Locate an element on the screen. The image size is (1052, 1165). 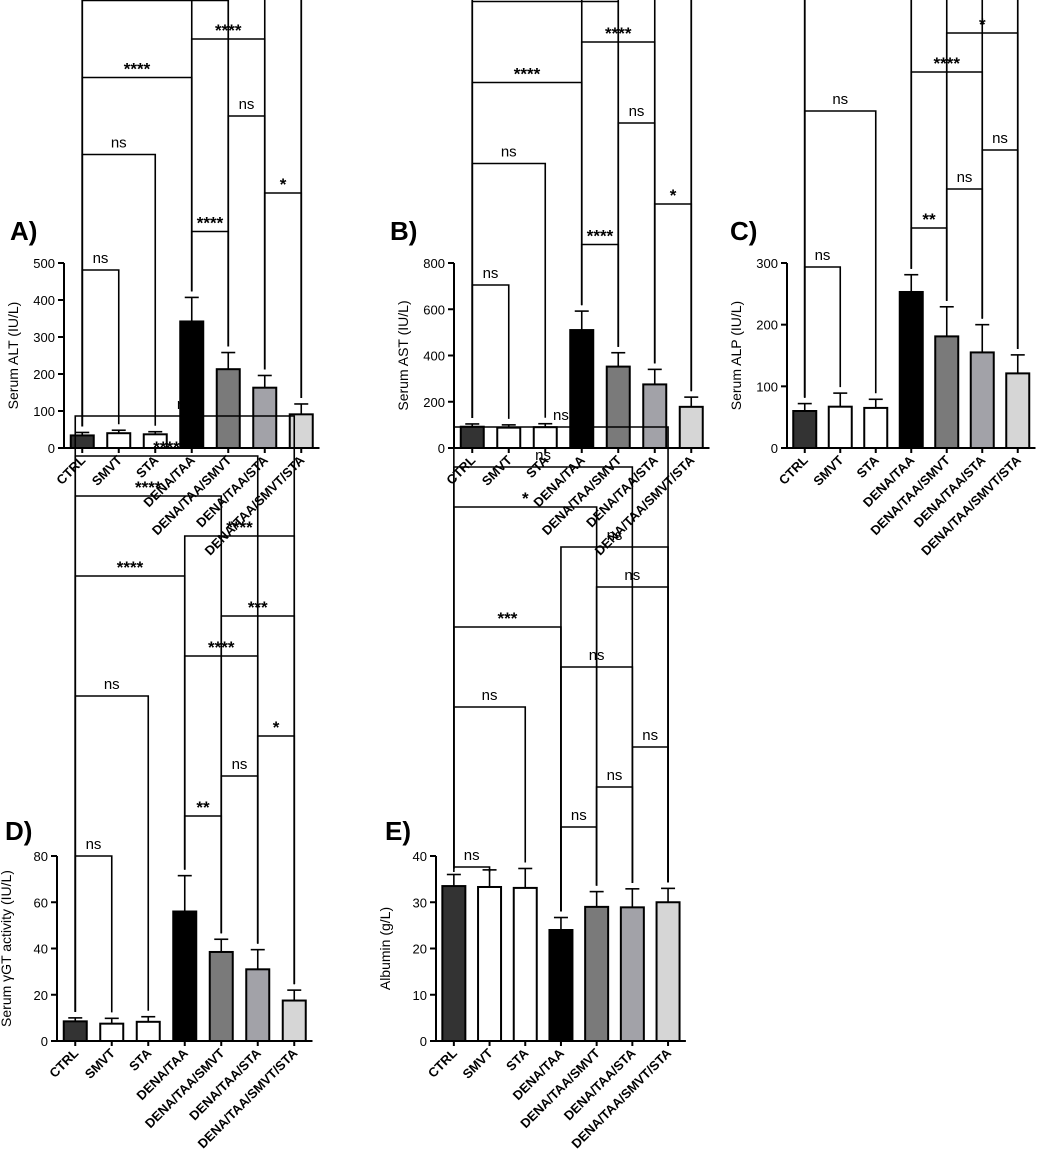
panel-letter: E) is located at coordinates (398, 831).